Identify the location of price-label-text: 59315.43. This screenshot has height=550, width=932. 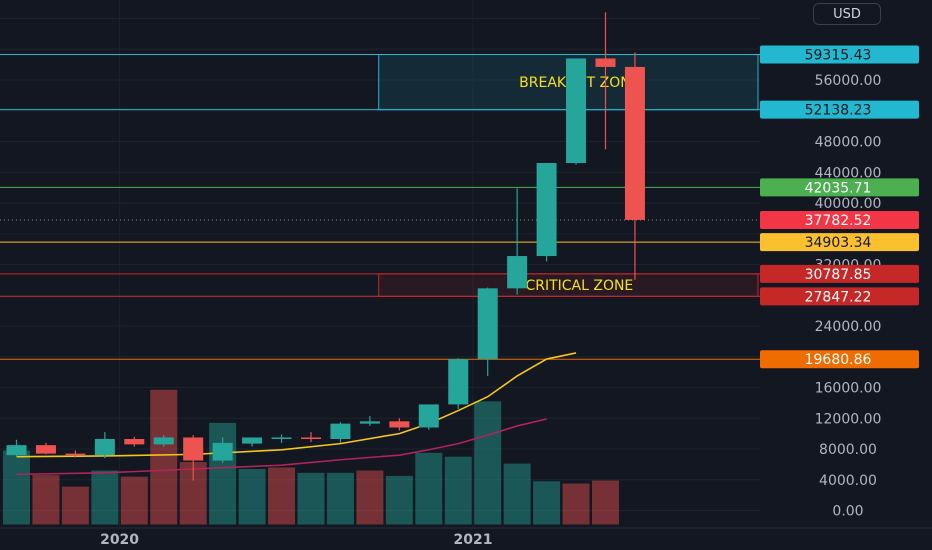
(838, 56).